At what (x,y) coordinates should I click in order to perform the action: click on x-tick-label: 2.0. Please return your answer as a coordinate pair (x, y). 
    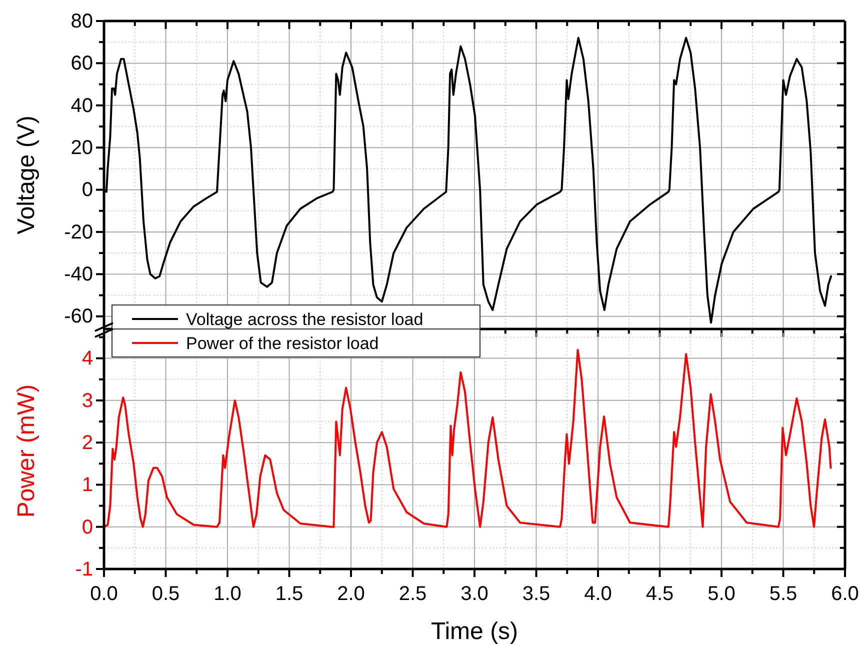
    Looking at the image, I should click on (351, 594).